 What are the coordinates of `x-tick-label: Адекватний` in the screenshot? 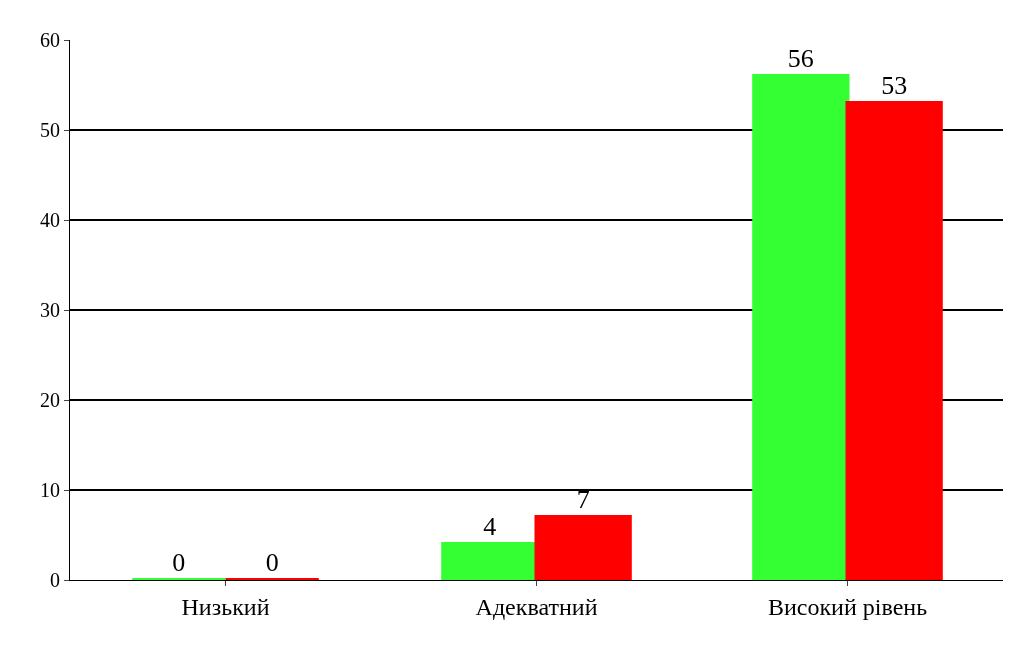 It's located at (536, 606).